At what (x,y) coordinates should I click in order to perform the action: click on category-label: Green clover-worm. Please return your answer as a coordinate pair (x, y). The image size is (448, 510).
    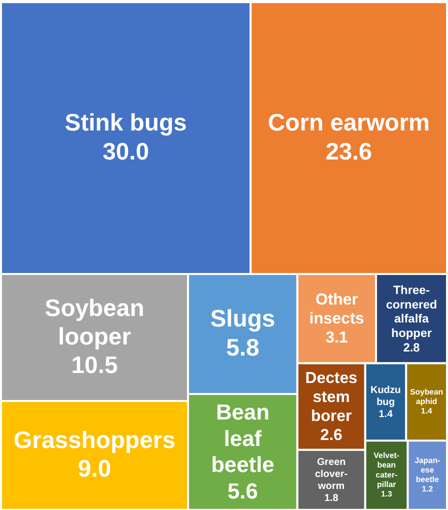
    Looking at the image, I should click on (331, 474).